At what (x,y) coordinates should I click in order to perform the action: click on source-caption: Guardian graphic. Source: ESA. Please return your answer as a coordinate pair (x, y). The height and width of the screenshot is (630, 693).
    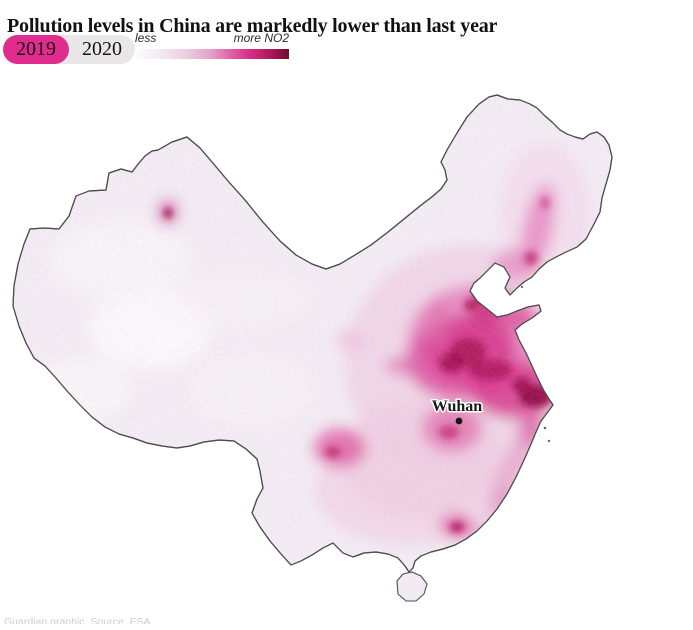
    Looking at the image, I should click on (77, 620).